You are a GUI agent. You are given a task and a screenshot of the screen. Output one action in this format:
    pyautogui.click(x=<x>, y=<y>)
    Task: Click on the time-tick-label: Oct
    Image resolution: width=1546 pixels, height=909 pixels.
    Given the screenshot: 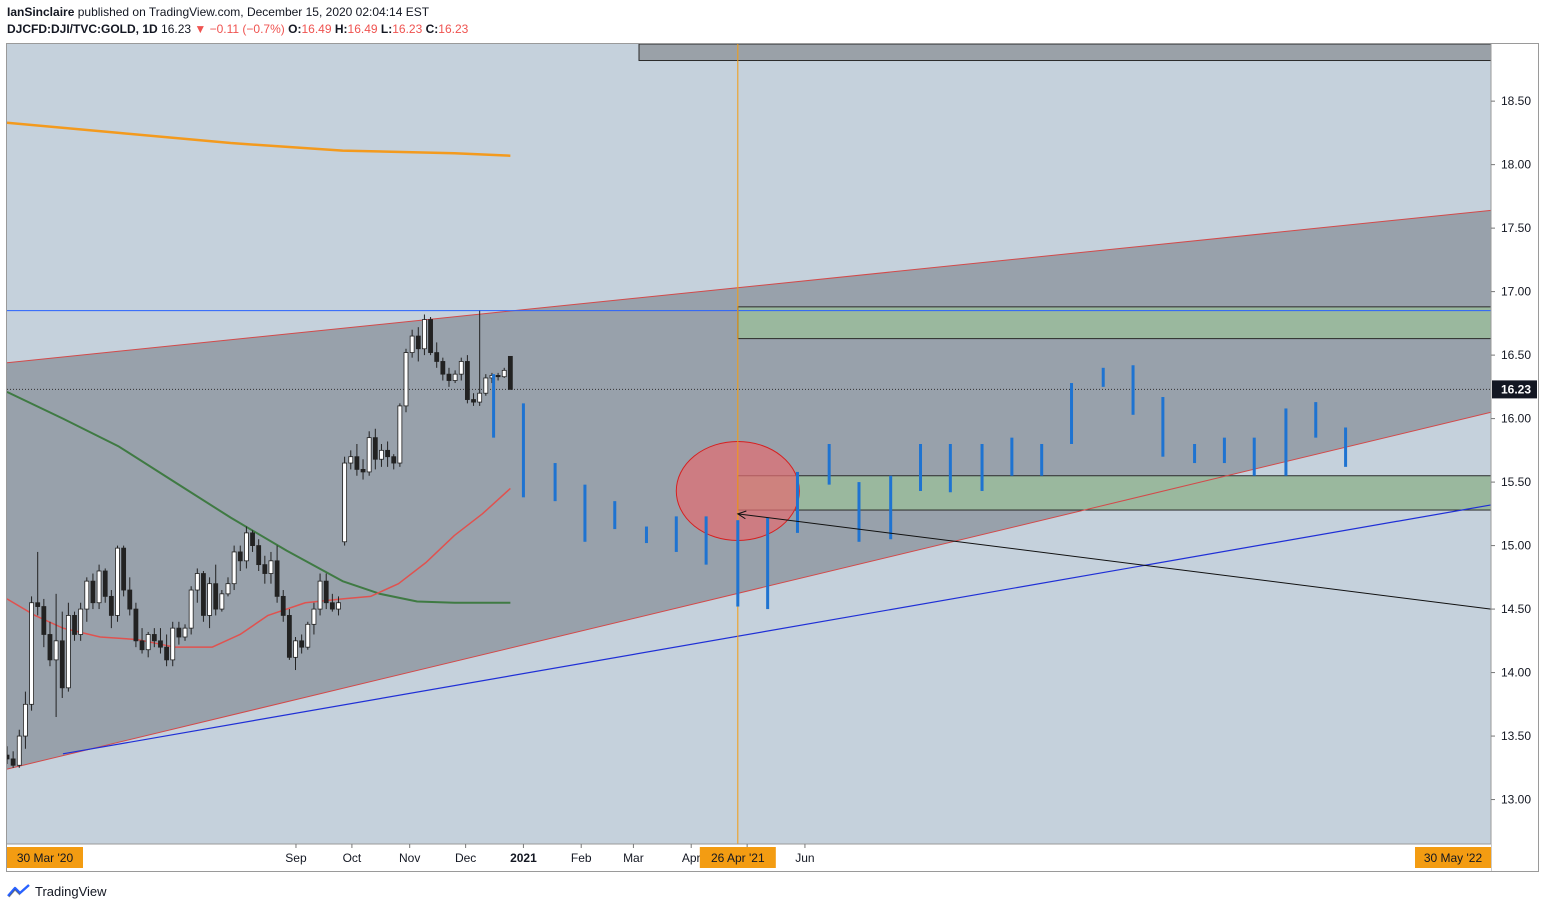 What is the action you would take?
    pyautogui.click(x=352, y=858)
    